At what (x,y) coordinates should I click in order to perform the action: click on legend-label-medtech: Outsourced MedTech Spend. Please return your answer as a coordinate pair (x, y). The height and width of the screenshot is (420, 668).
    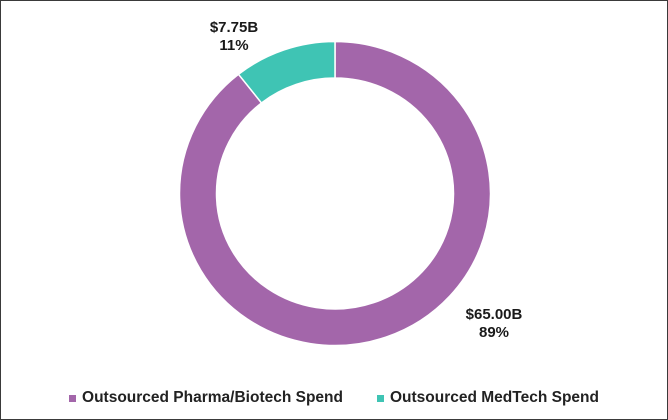
    Looking at the image, I should click on (494, 397).